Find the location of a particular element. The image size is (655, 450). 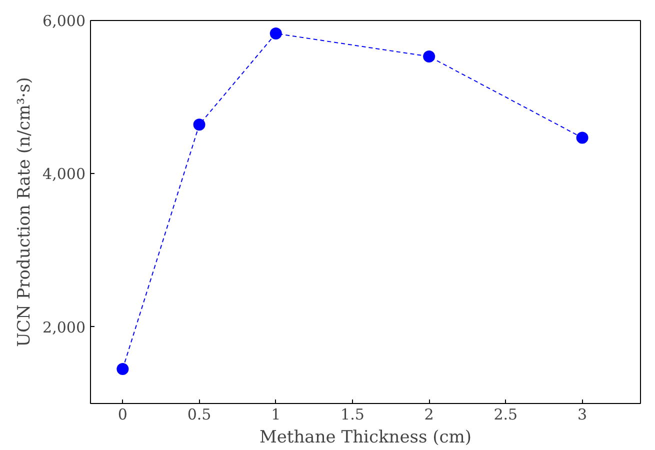

y-tick-label: 4,000 is located at coordinates (64, 174).